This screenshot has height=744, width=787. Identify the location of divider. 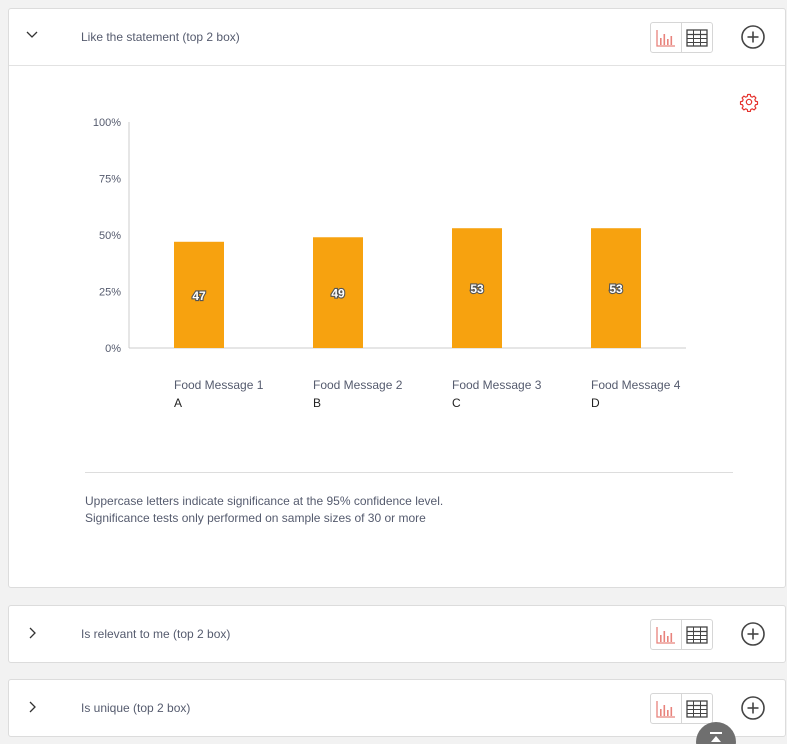
(409, 472).